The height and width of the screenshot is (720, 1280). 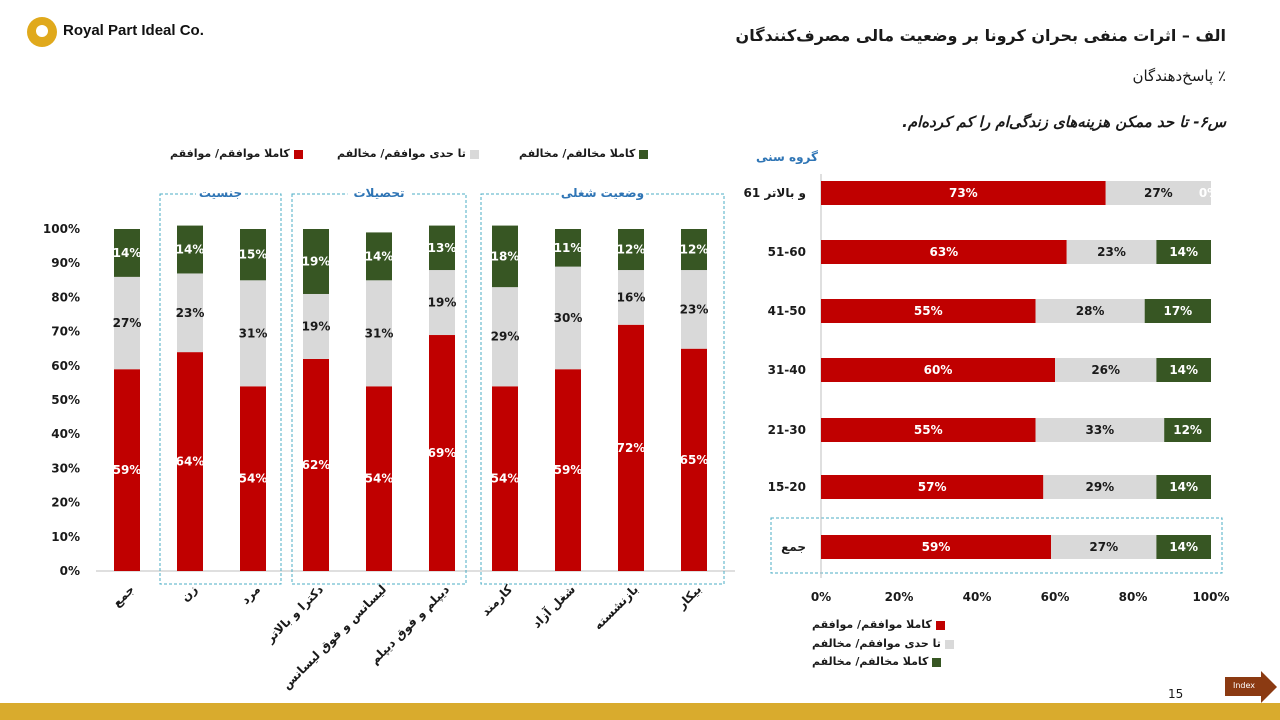 I want to click on bottom-legend-item-neutral: تا حدی موافقم/ مخالفم, so click(x=883, y=643).